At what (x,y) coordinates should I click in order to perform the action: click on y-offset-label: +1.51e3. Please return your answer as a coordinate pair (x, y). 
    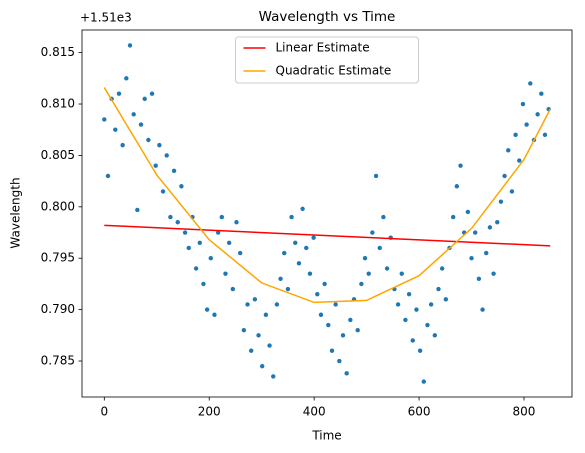
    Looking at the image, I should click on (106, 18).